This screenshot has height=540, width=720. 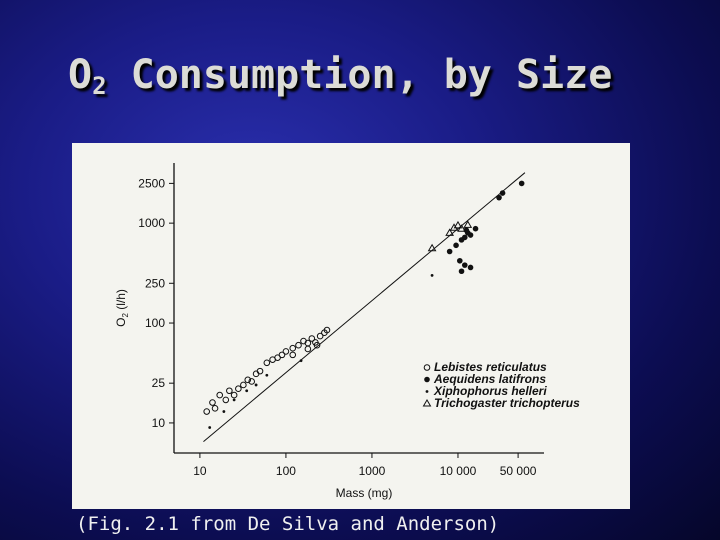 What do you see at coordinates (286, 471) in the screenshot?
I see `x-tick-label: 100` at bounding box center [286, 471].